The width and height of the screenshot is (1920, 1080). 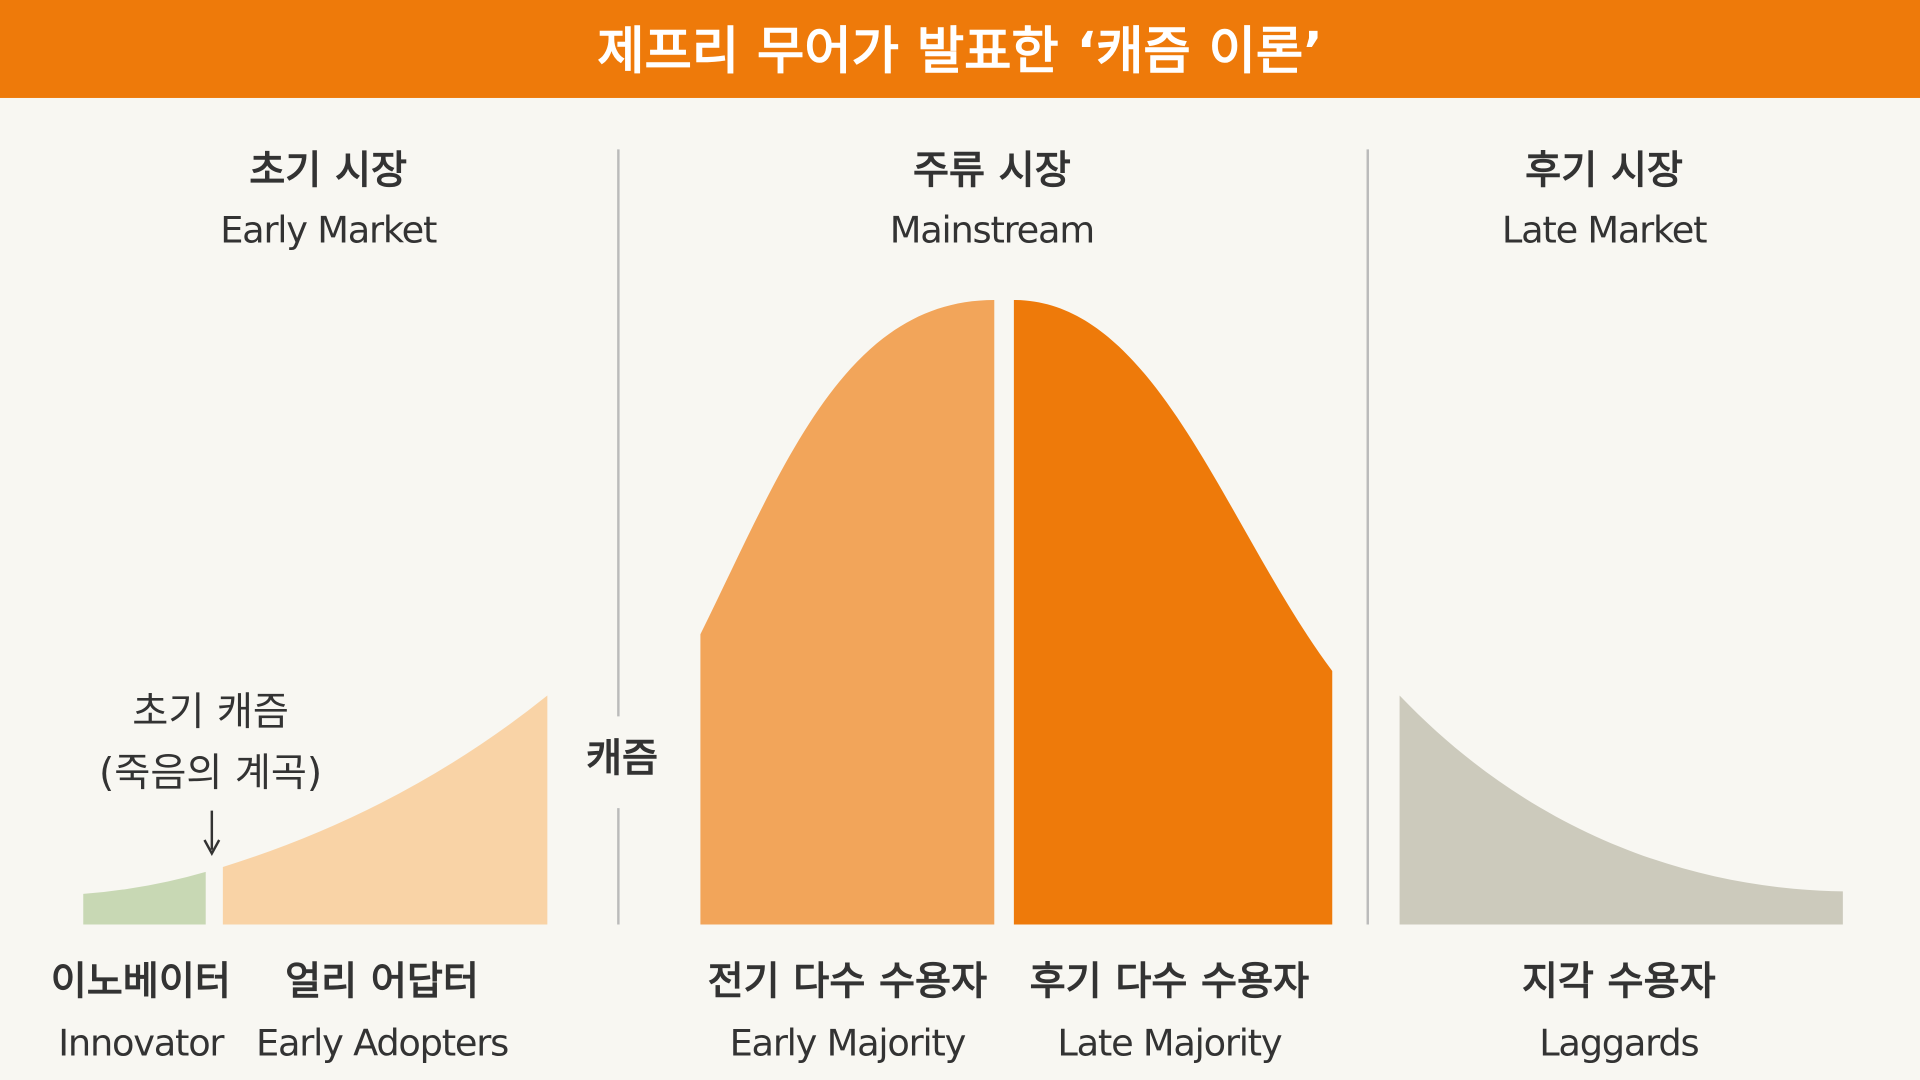 I want to click on header-bar, so click(x=960, y=49).